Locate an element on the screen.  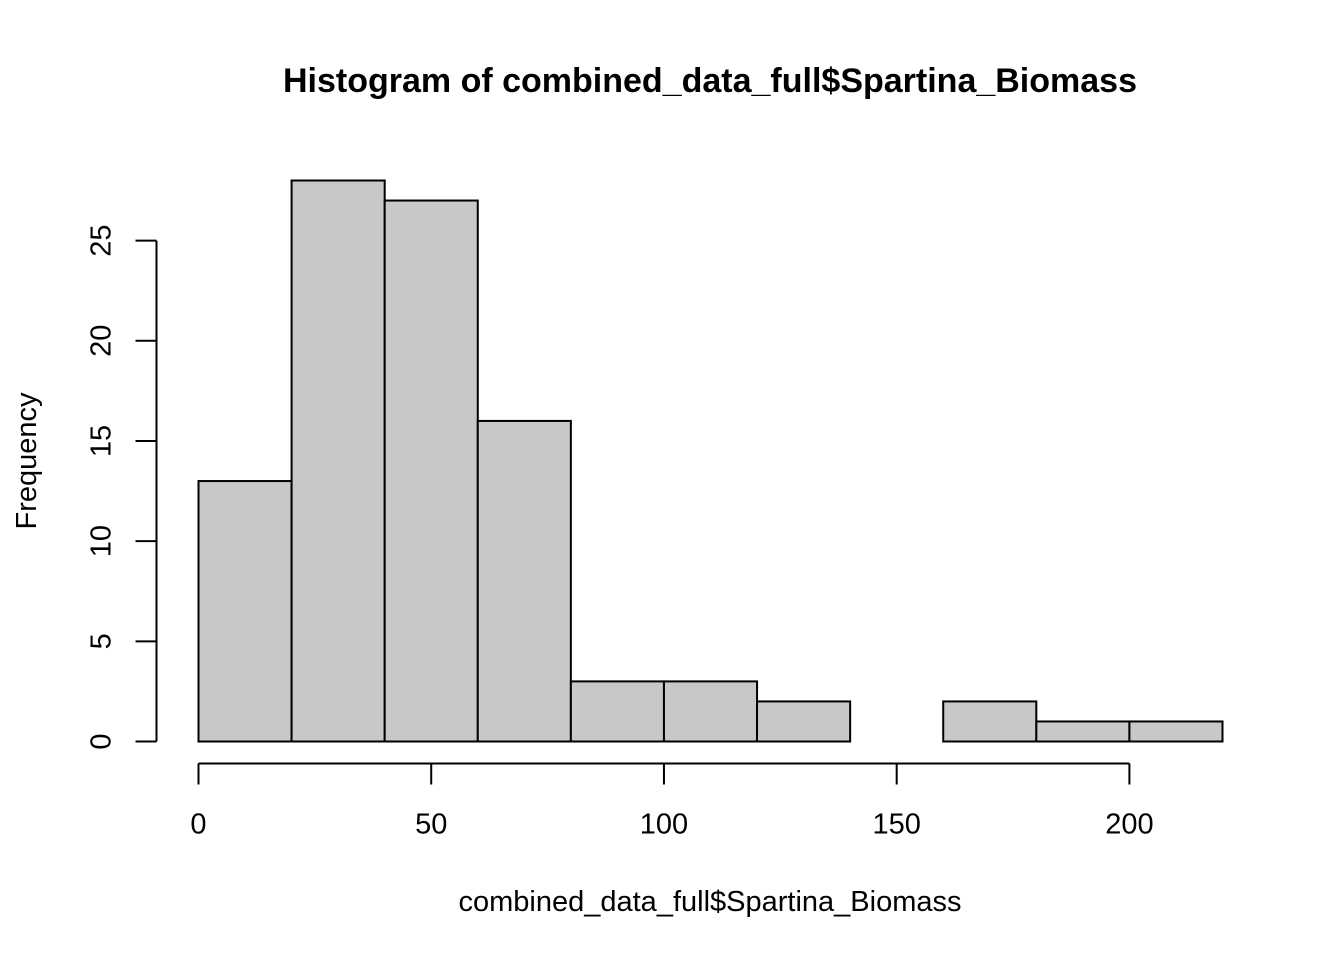
x-tick-label-200: 200 is located at coordinates (1129, 825).